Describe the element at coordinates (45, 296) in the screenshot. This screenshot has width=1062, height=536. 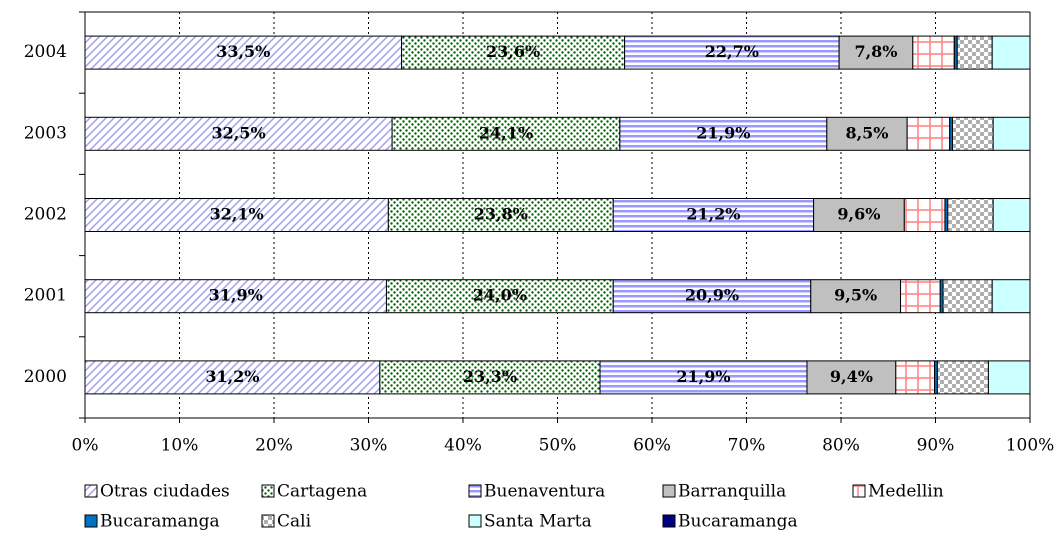
I see `y-tick-label: 2001` at that location.